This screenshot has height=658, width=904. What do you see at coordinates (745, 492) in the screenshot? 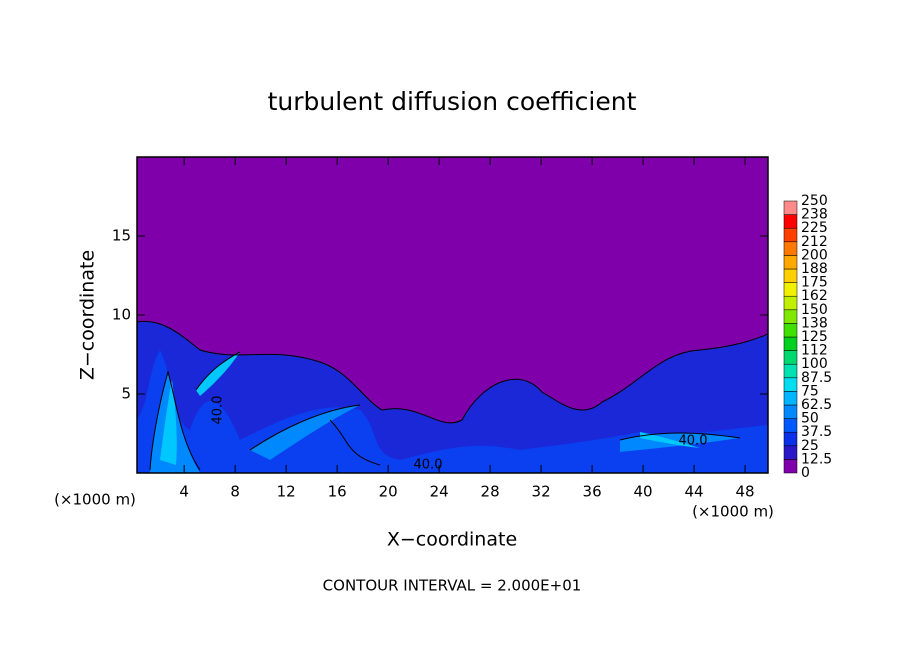
I see `x-tick-label: 48` at bounding box center [745, 492].